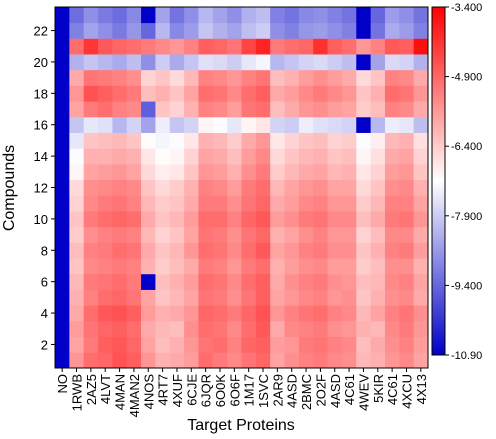 The width and height of the screenshot is (496, 439). Describe the element at coordinates (148, 392) in the screenshot. I see `x-tick-label: 4NOS` at that location.